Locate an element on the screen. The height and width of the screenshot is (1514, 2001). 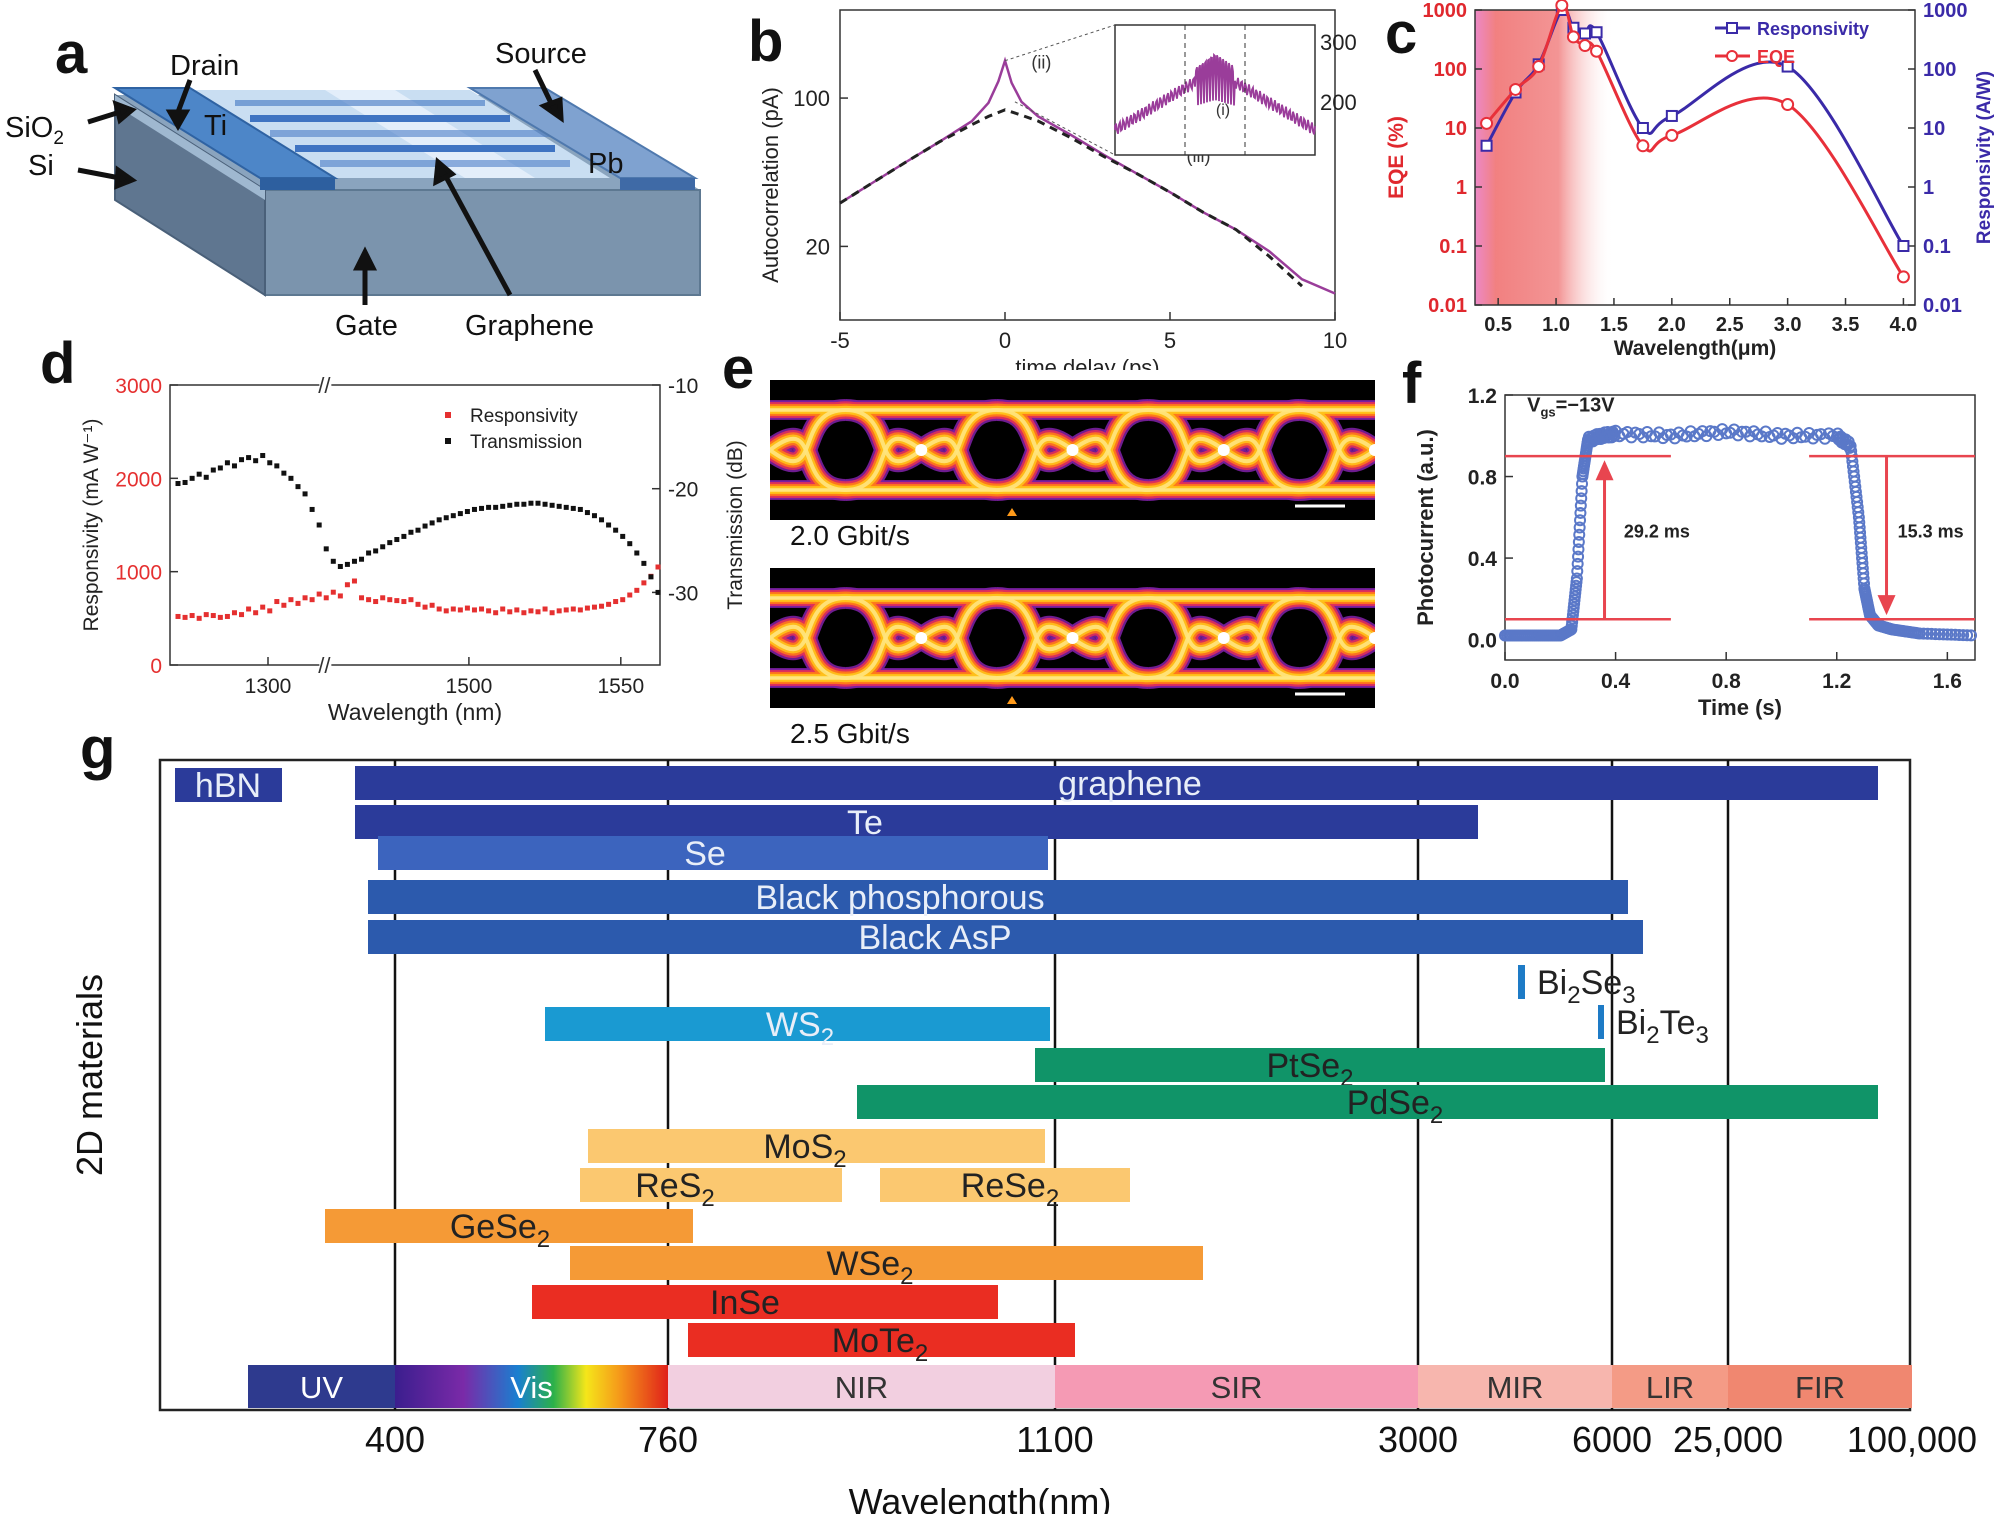
rise-time-label: 29.2 ms is located at coordinates (1657, 532).